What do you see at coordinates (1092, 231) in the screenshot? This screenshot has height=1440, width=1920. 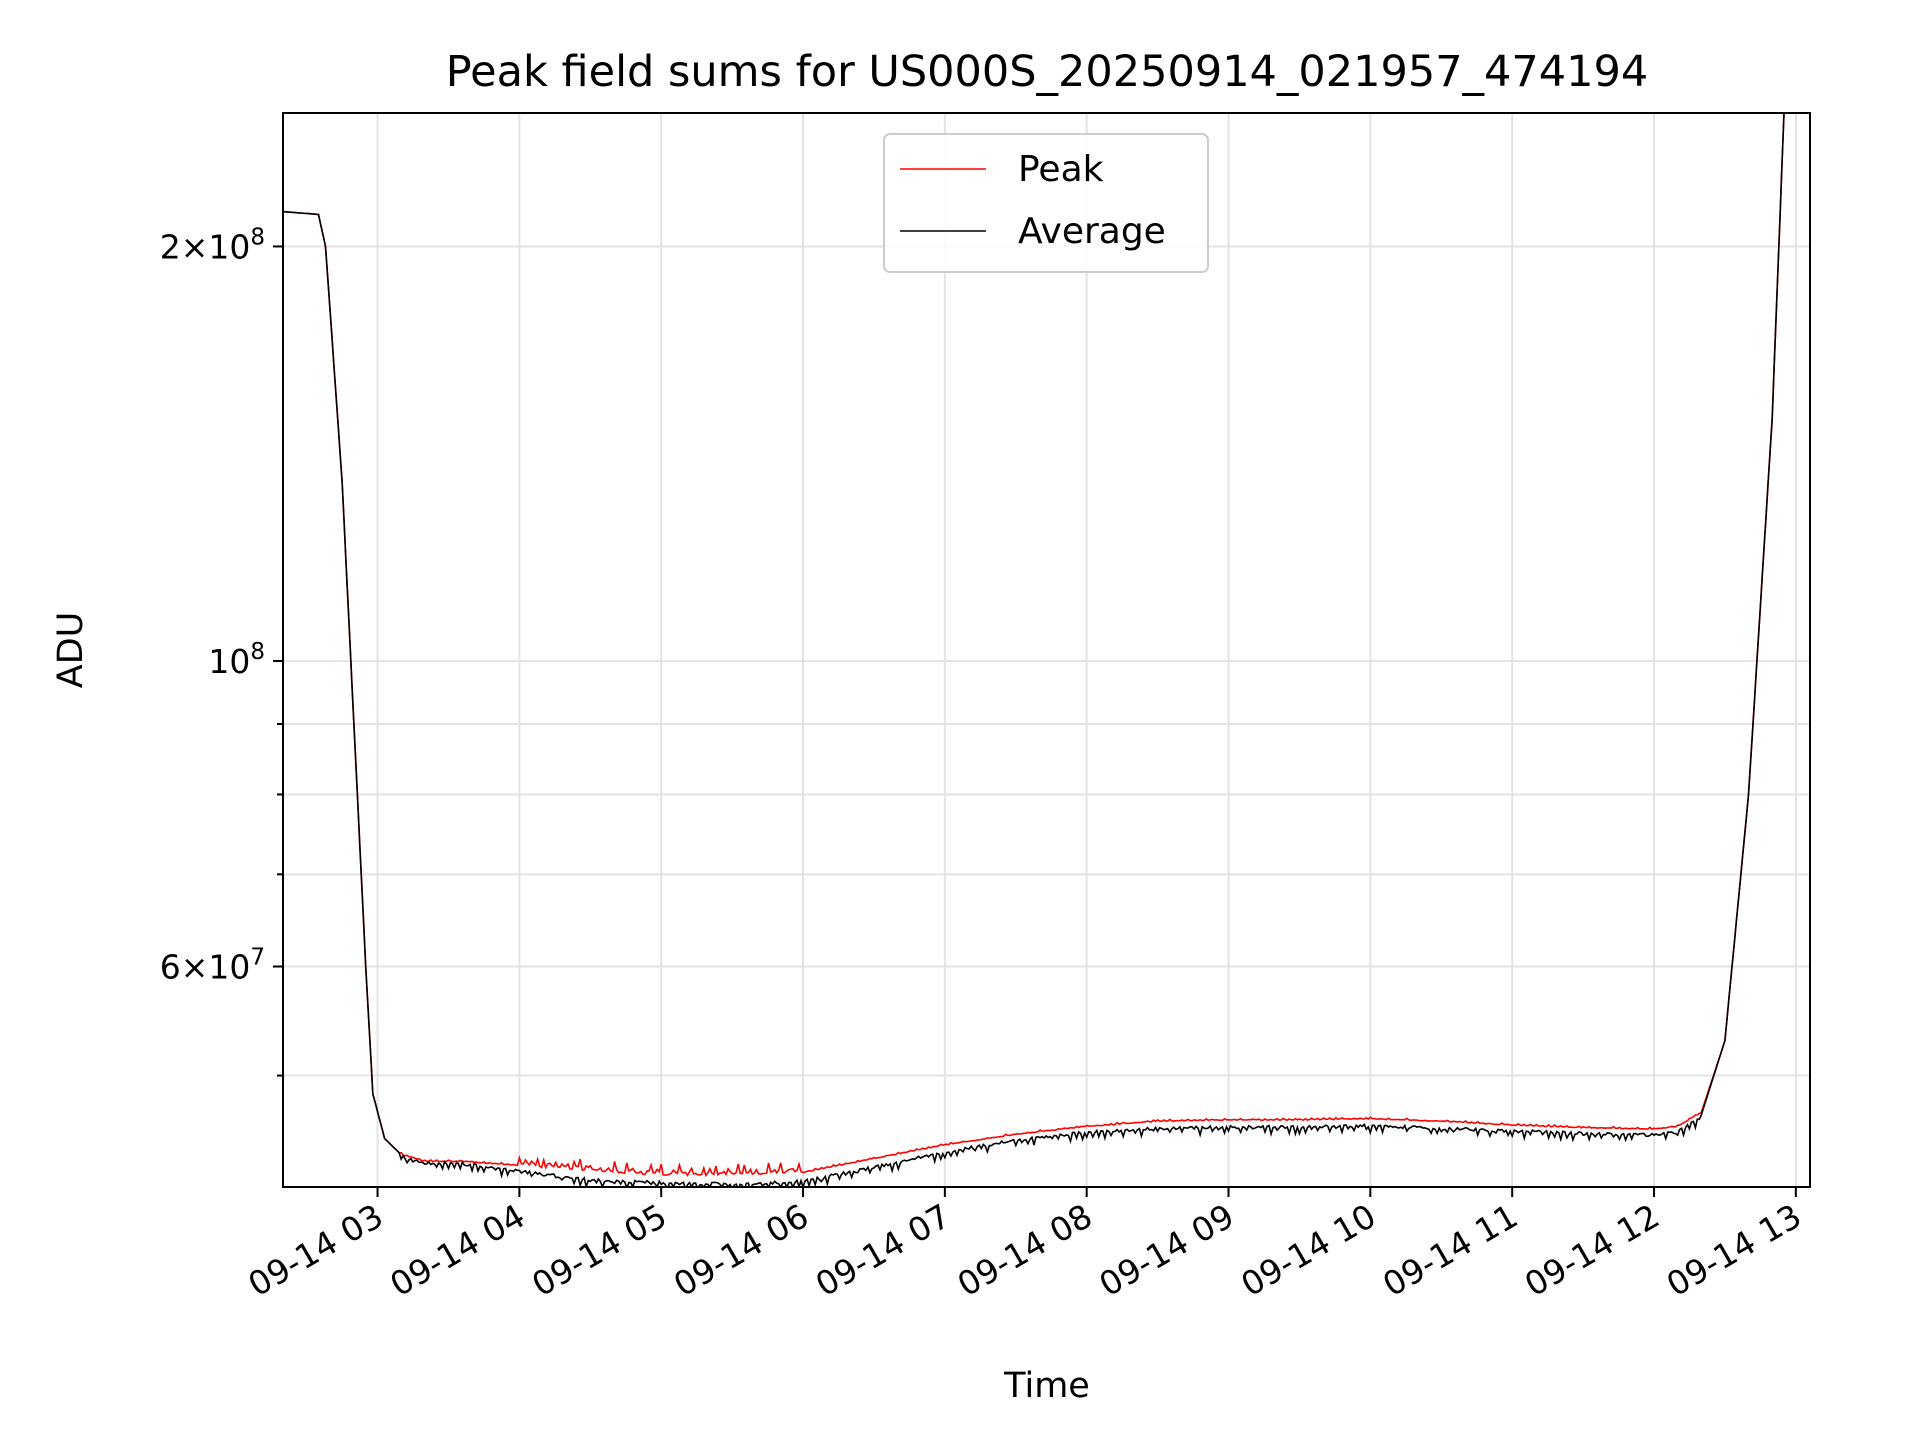 I see `legend-label-average: Average` at bounding box center [1092, 231].